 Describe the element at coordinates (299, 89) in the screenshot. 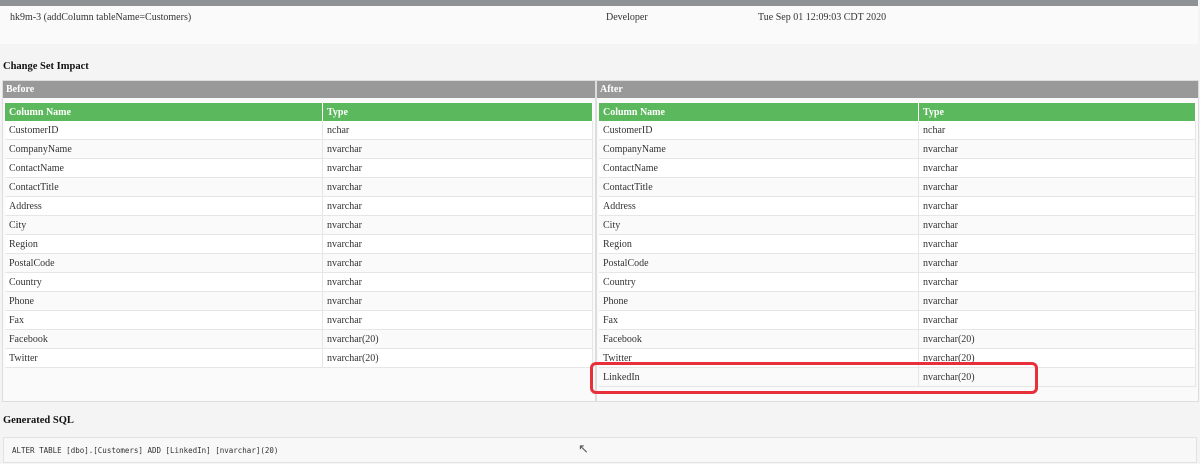

I see `before-label: Before` at that location.